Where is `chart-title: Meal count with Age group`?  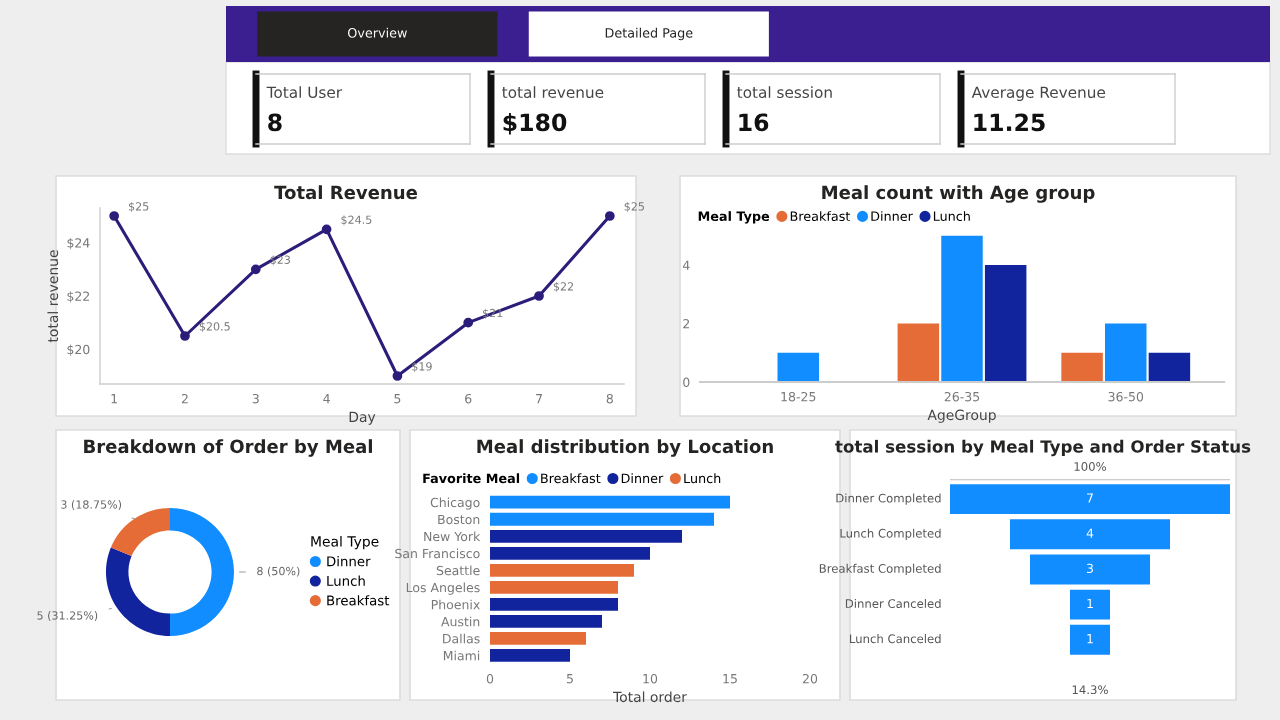 chart-title: Meal count with Age group is located at coordinates (958, 194).